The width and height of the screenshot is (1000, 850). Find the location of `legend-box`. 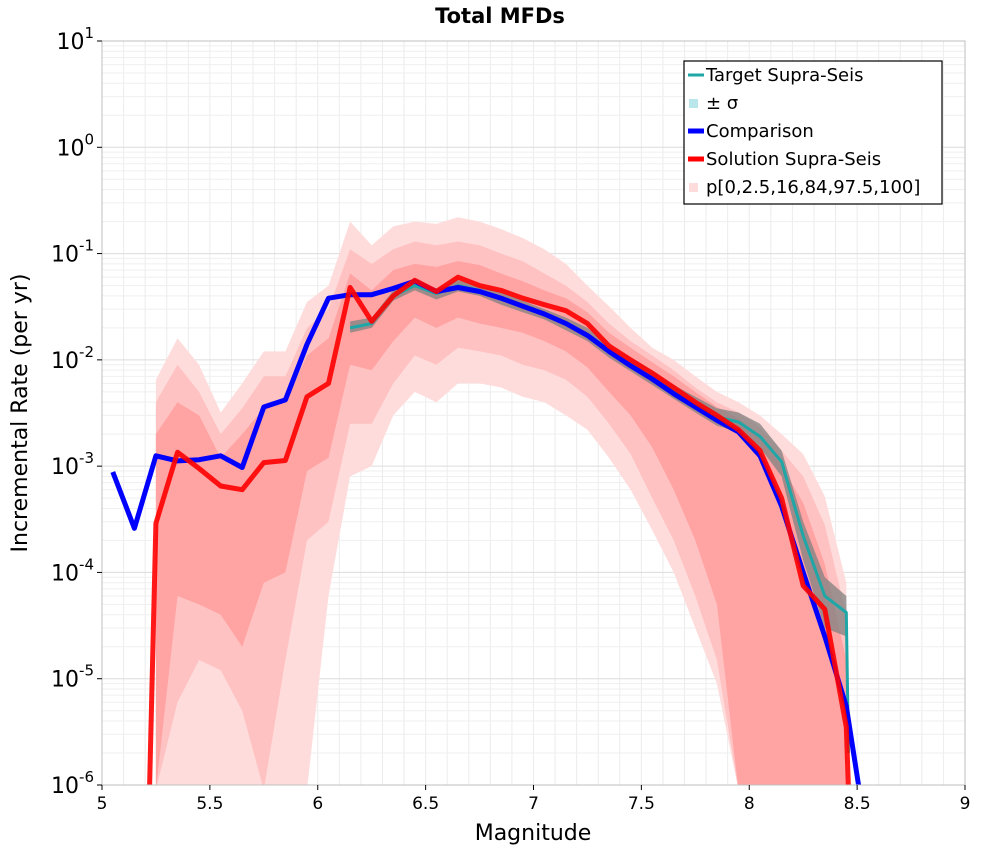

legend-box is located at coordinates (813, 132).